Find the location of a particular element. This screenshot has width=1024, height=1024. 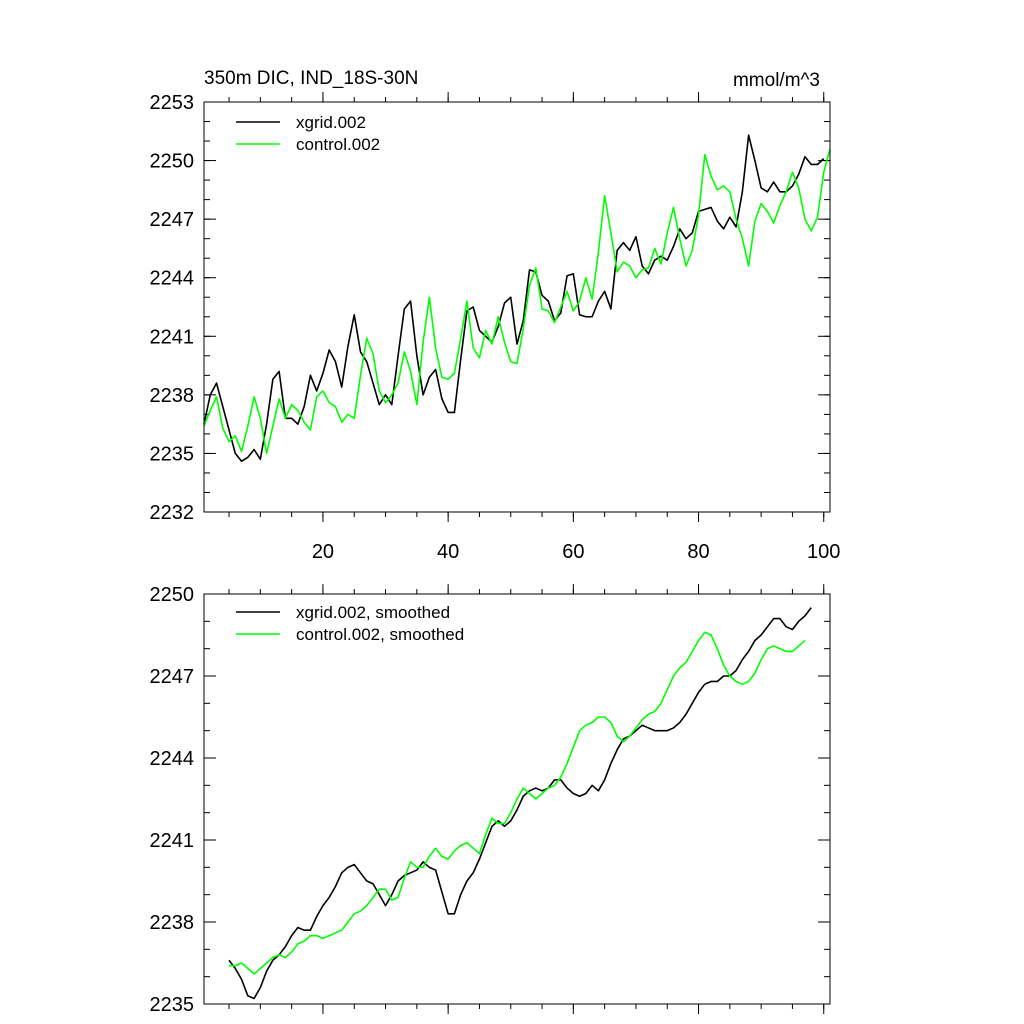

x-tick-label: 100 is located at coordinates (823, 552).